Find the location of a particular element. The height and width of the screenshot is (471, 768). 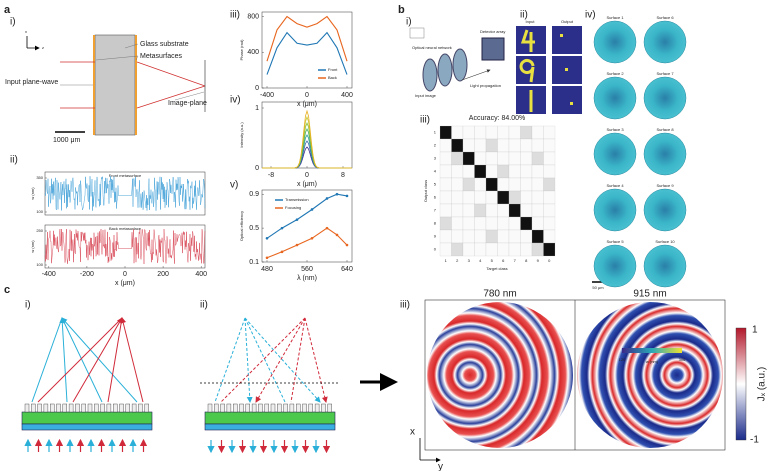

substrate is located at coordinates (270, 418).